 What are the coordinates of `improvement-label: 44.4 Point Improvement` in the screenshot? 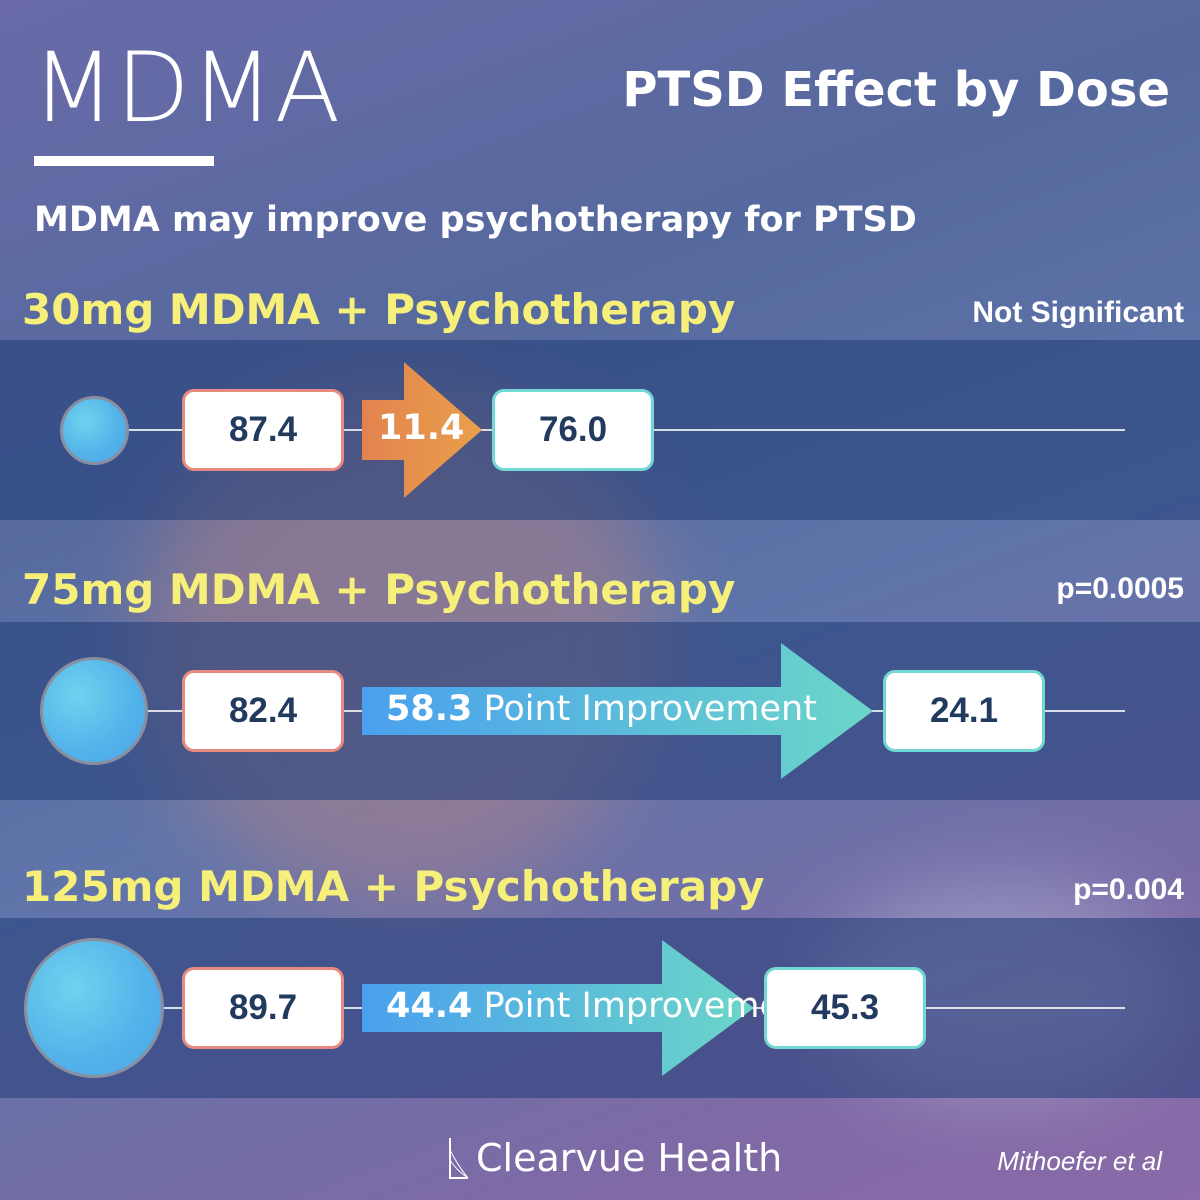 It's located at (601, 1006).